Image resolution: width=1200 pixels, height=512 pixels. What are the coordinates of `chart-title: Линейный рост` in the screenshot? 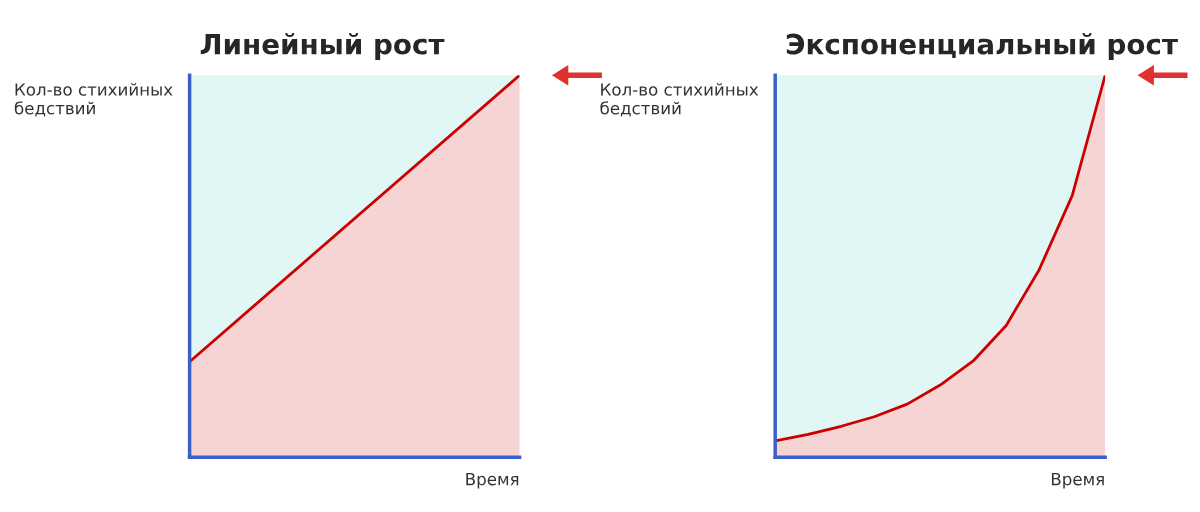 It's located at (322, 46).